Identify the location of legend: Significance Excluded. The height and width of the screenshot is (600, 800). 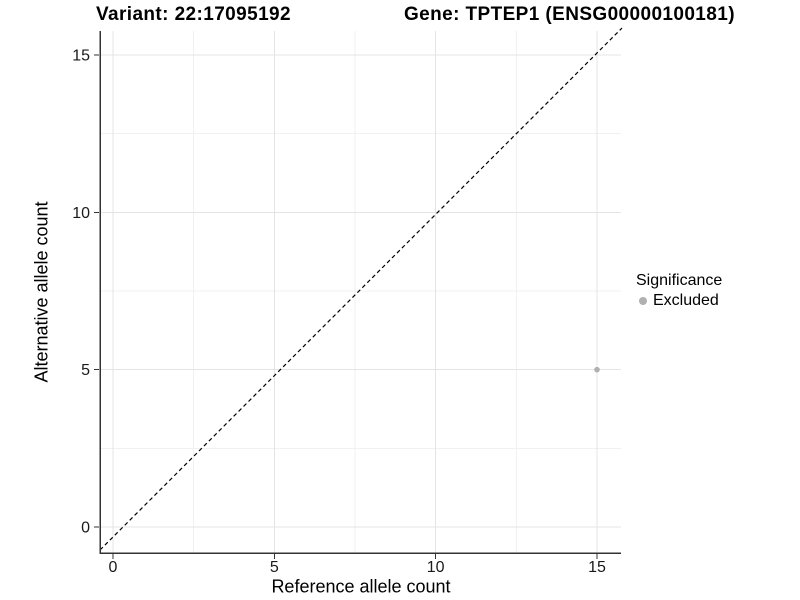
(679, 290).